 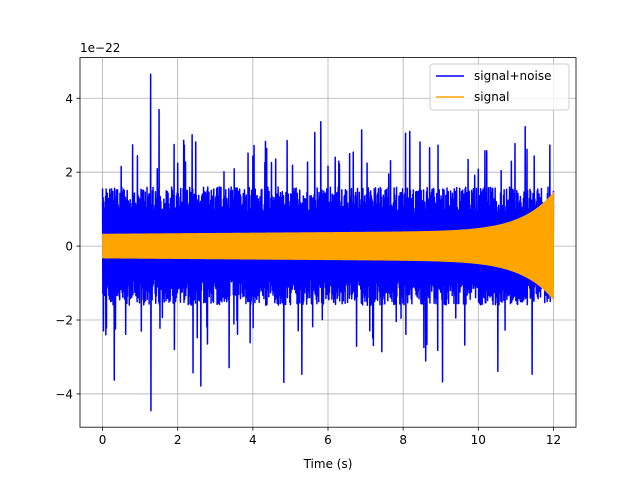 I want to click on x-tick-label: 12, so click(x=553, y=440).